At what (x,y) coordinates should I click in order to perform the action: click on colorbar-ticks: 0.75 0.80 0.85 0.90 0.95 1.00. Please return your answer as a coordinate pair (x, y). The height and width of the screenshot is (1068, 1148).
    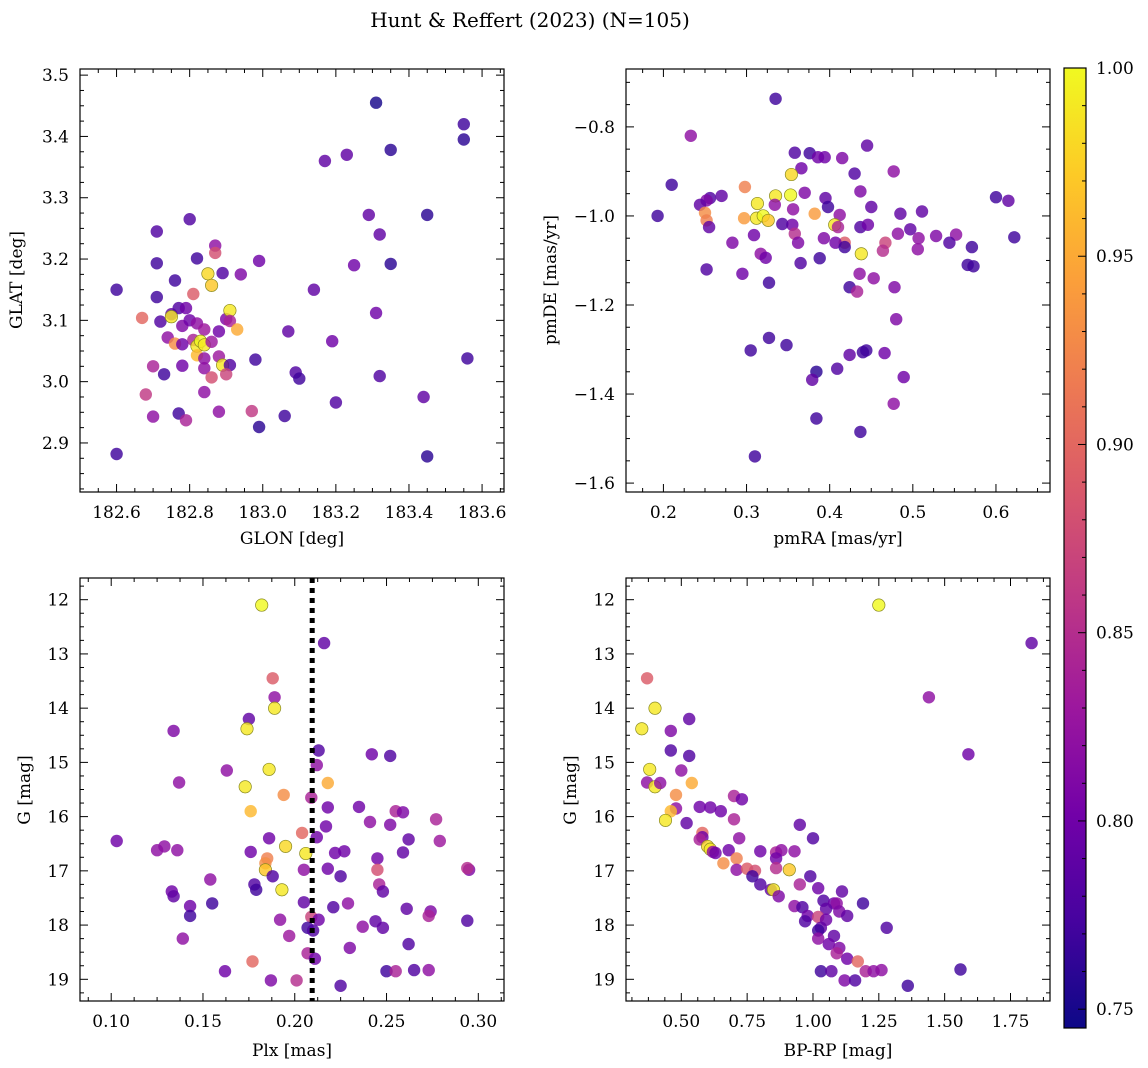
    Looking at the image, I should click on (1106, 539).